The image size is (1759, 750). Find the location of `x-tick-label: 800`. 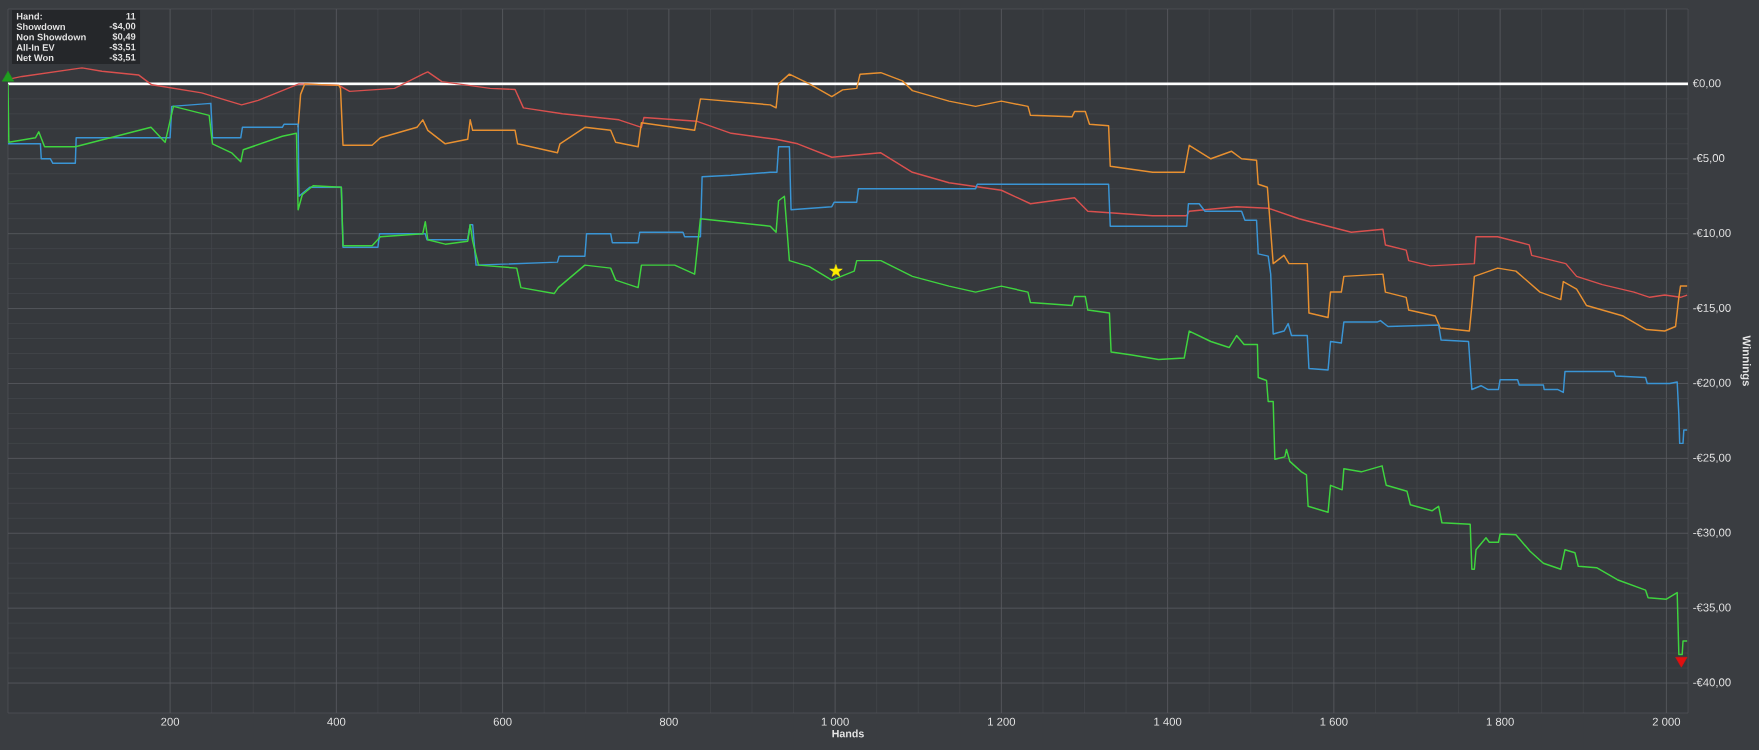

x-tick-label: 800 is located at coordinates (668, 721).